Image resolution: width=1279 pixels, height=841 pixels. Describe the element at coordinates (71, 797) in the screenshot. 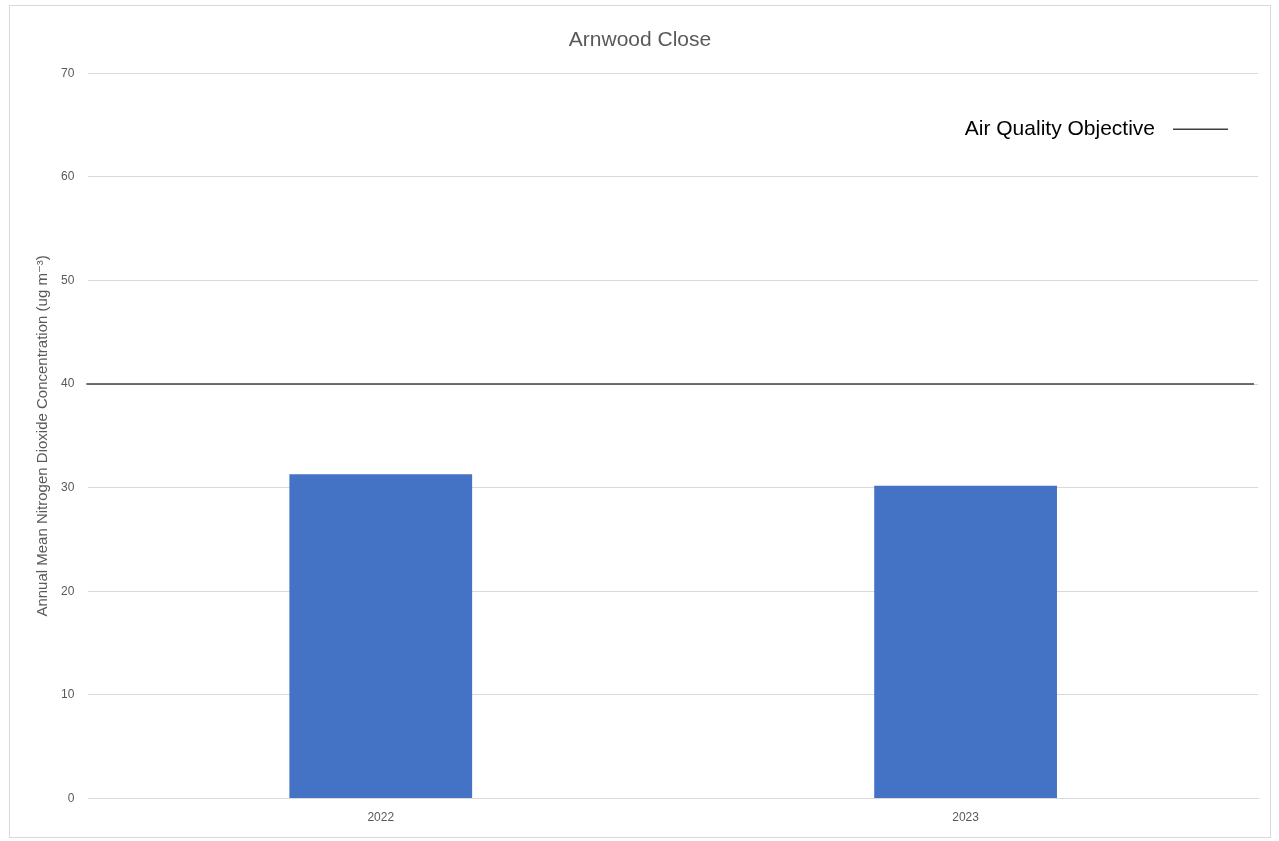

I see `y-tick-label: 0` at that location.